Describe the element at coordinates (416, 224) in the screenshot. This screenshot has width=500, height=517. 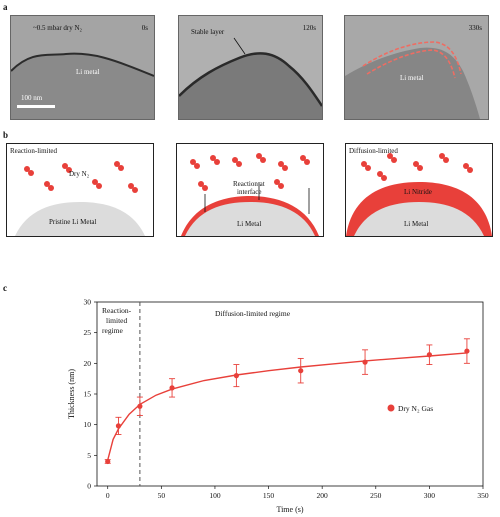
I see `li-metal-label-3: Li Metal` at that location.